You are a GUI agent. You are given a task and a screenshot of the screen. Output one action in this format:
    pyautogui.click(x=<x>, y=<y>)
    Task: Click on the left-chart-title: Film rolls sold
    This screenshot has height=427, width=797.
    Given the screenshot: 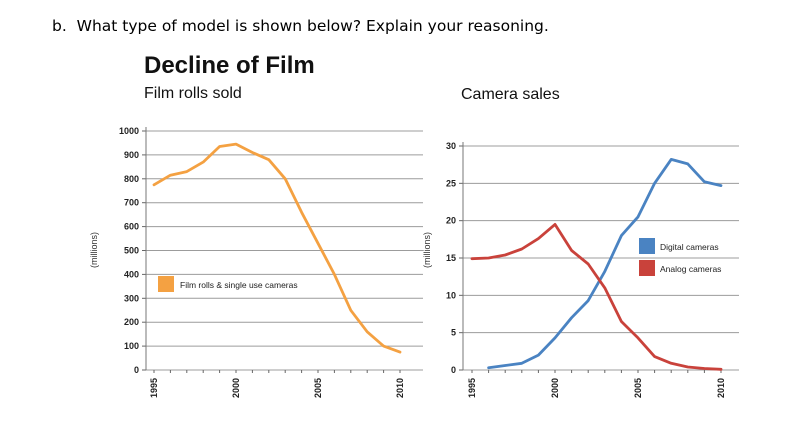 What is the action you would take?
    pyautogui.click(x=193, y=93)
    